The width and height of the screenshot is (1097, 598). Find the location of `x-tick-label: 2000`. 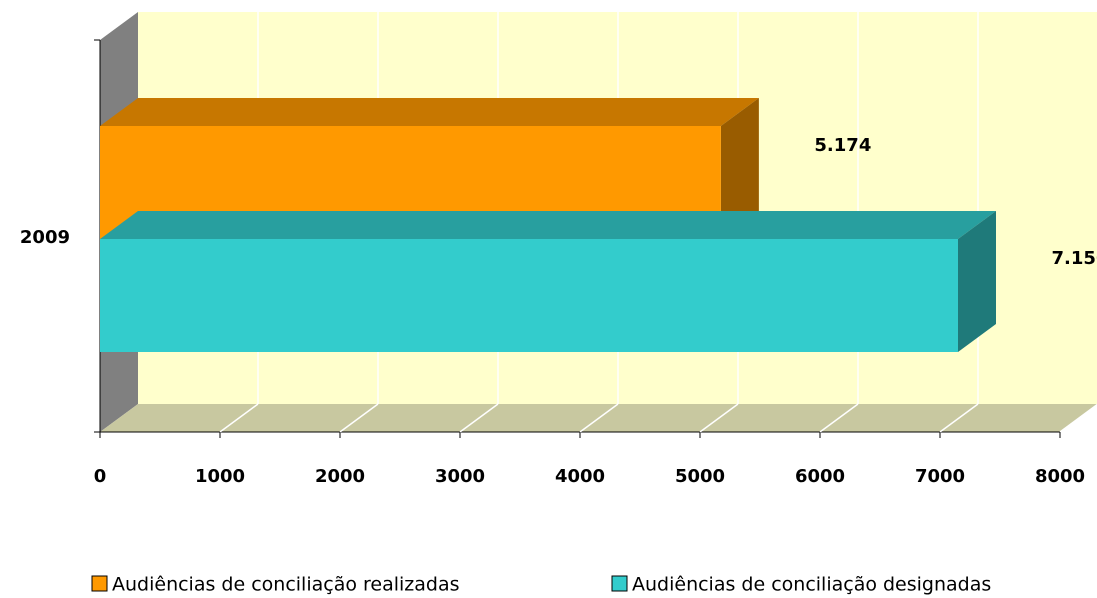

x-tick-label: 2000 is located at coordinates (340, 476).